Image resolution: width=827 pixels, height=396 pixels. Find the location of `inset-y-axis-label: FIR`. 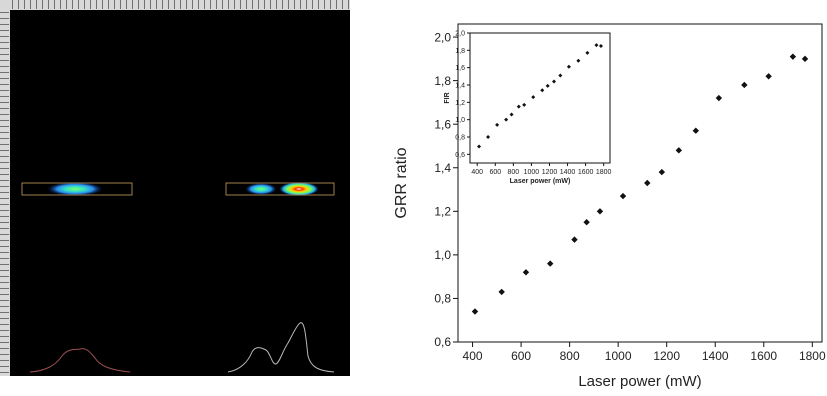

inset-y-axis-label: FIR is located at coordinates (447, 97).